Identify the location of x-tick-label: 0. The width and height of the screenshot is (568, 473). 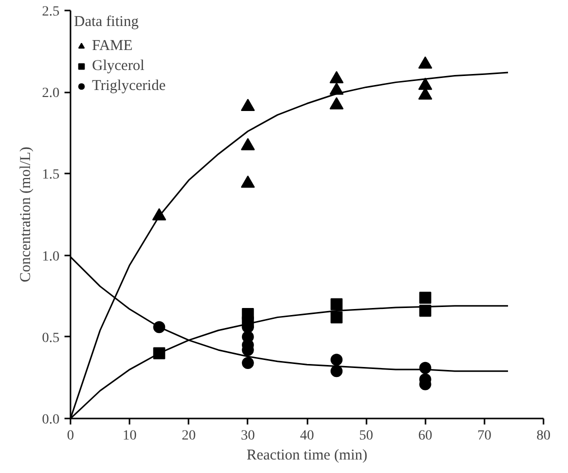
(70, 436).